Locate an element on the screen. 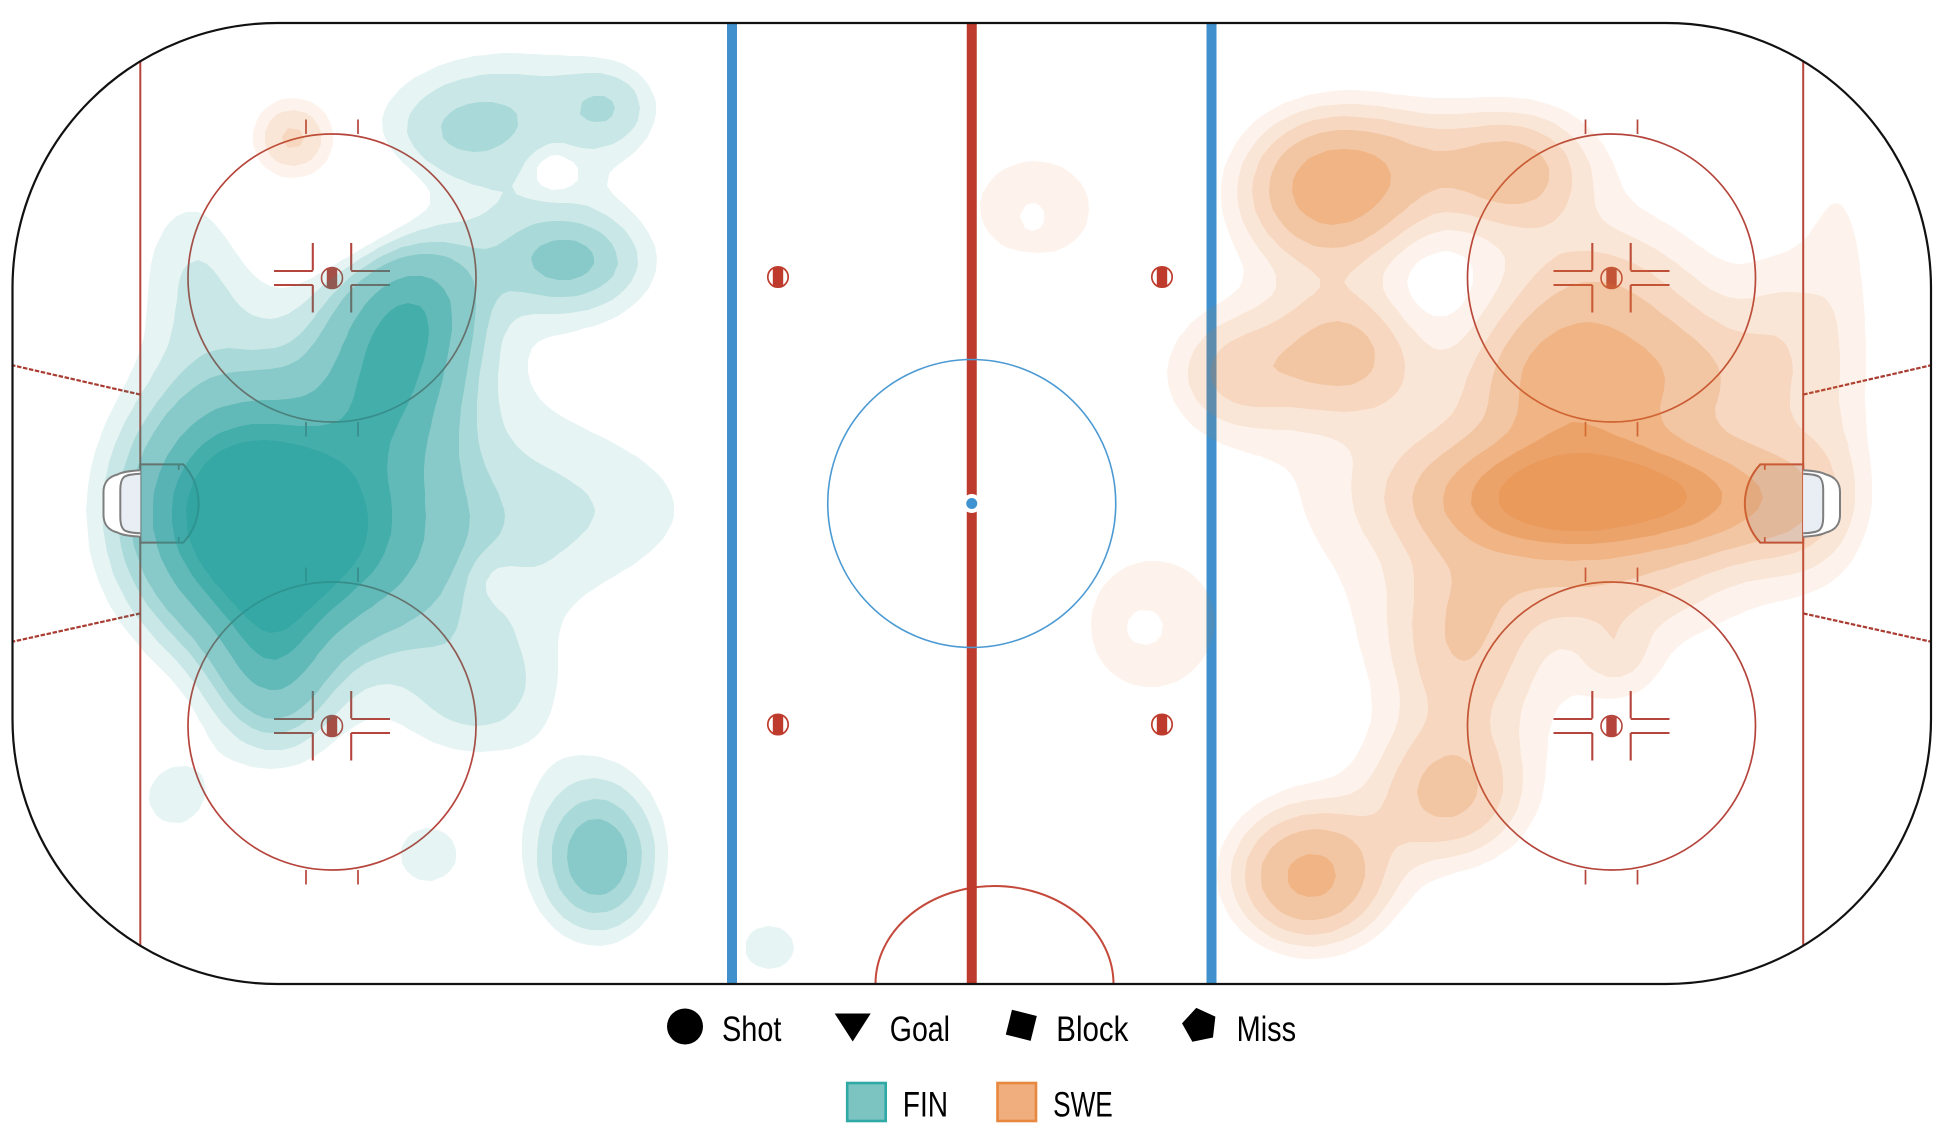  svg-text: Shot is located at coordinates (752, 1029).